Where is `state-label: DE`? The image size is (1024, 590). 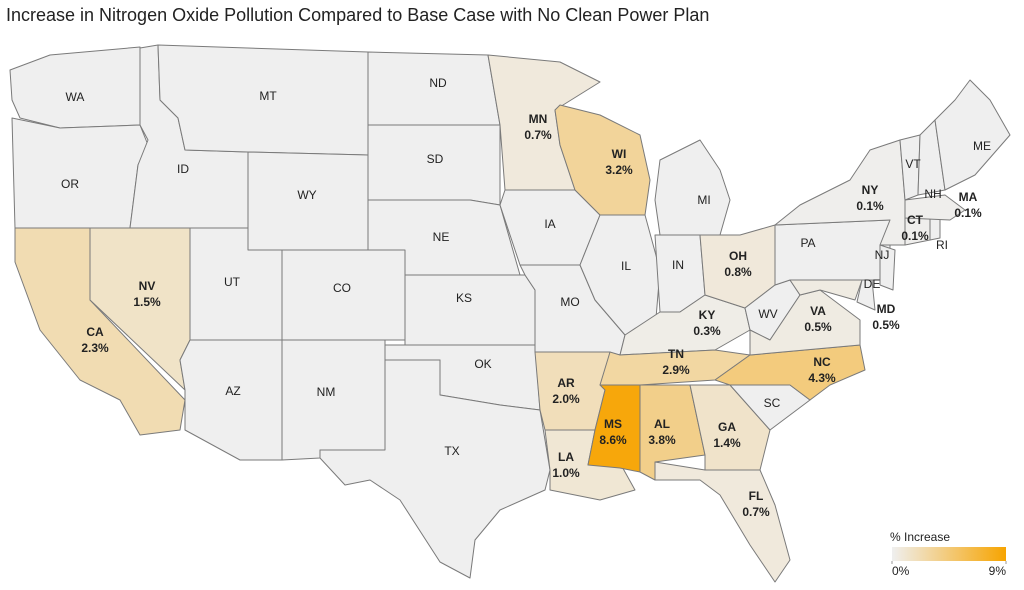
state-label: DE is located at coordinates (872, 284).